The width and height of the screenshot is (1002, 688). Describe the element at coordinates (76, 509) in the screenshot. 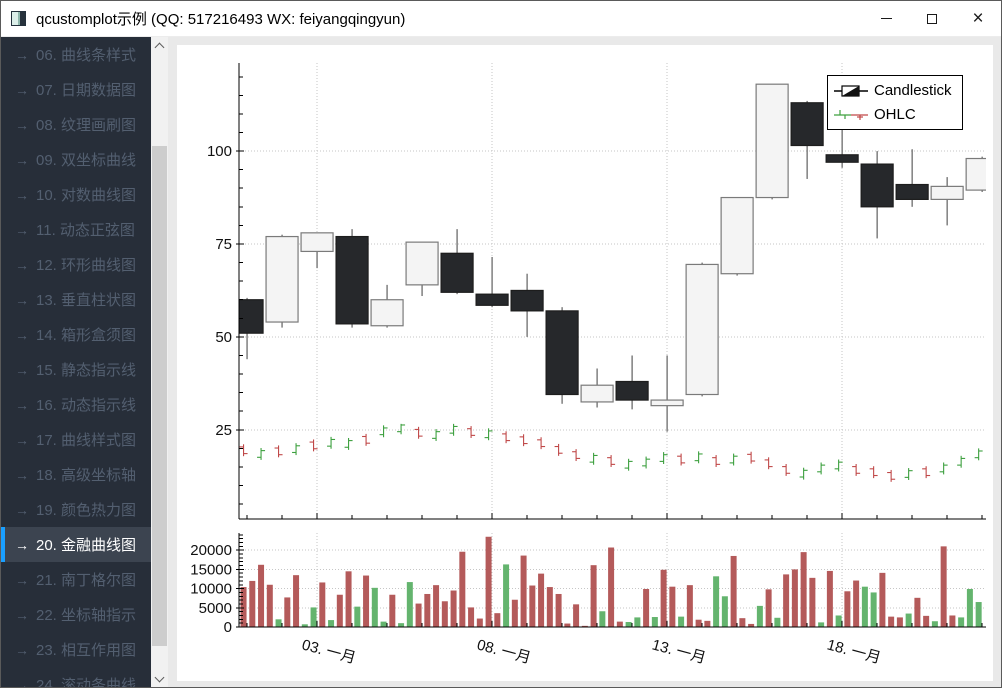

I see `sidebar-item-19: → 19. 颜色热力图` at that location.